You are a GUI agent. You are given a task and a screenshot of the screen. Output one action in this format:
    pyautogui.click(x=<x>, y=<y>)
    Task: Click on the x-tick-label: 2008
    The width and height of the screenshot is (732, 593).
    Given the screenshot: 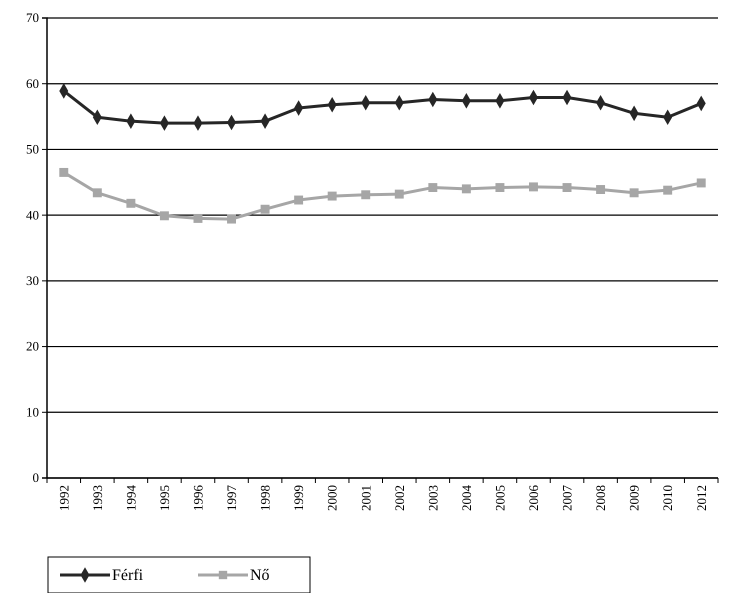 What is the action you would take?
    pyautogui.click(x=600, y=498)
    